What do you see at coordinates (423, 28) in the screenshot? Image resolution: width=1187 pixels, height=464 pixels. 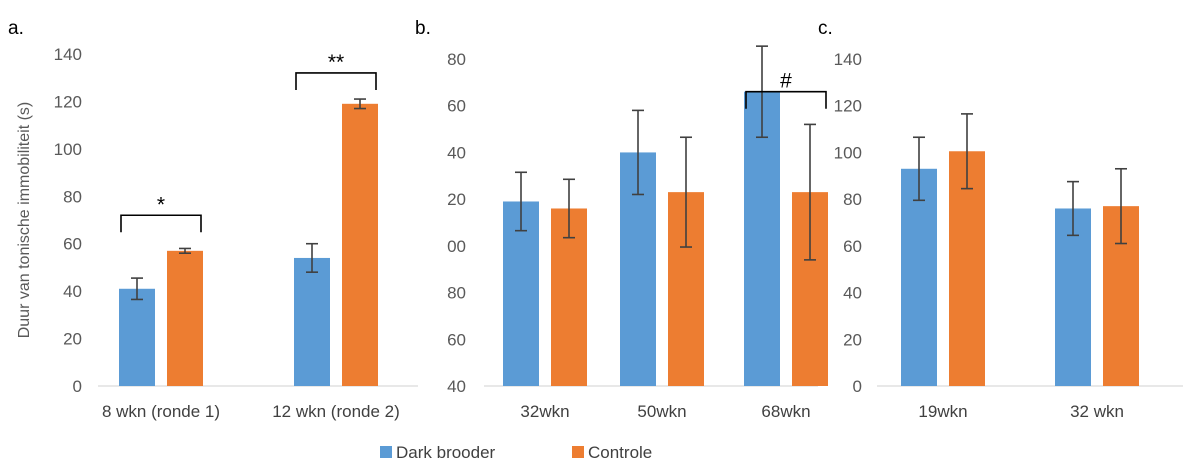 I see `panel-label: b.` at bounding box center [423, 28].